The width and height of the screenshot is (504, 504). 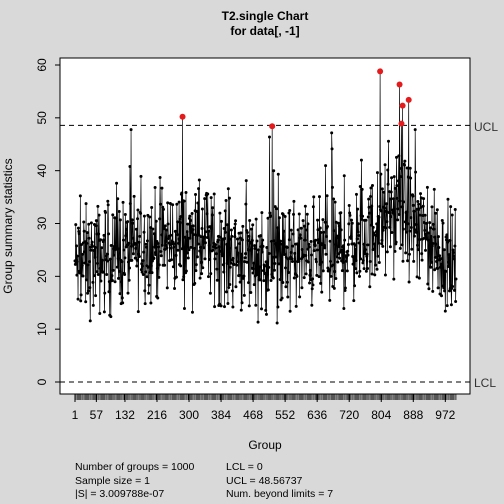 What do you see at coordinates (189, 415) in the screenshot?
I see `x-tick-label: 300` at bounding box center [189, 415].